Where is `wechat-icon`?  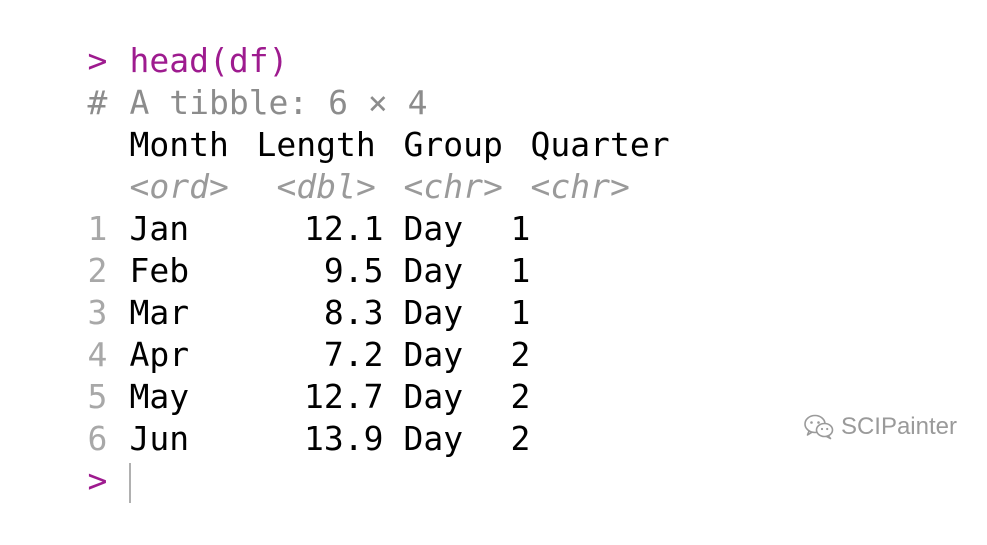 wechat-icon is located at coordinates (819, 427).